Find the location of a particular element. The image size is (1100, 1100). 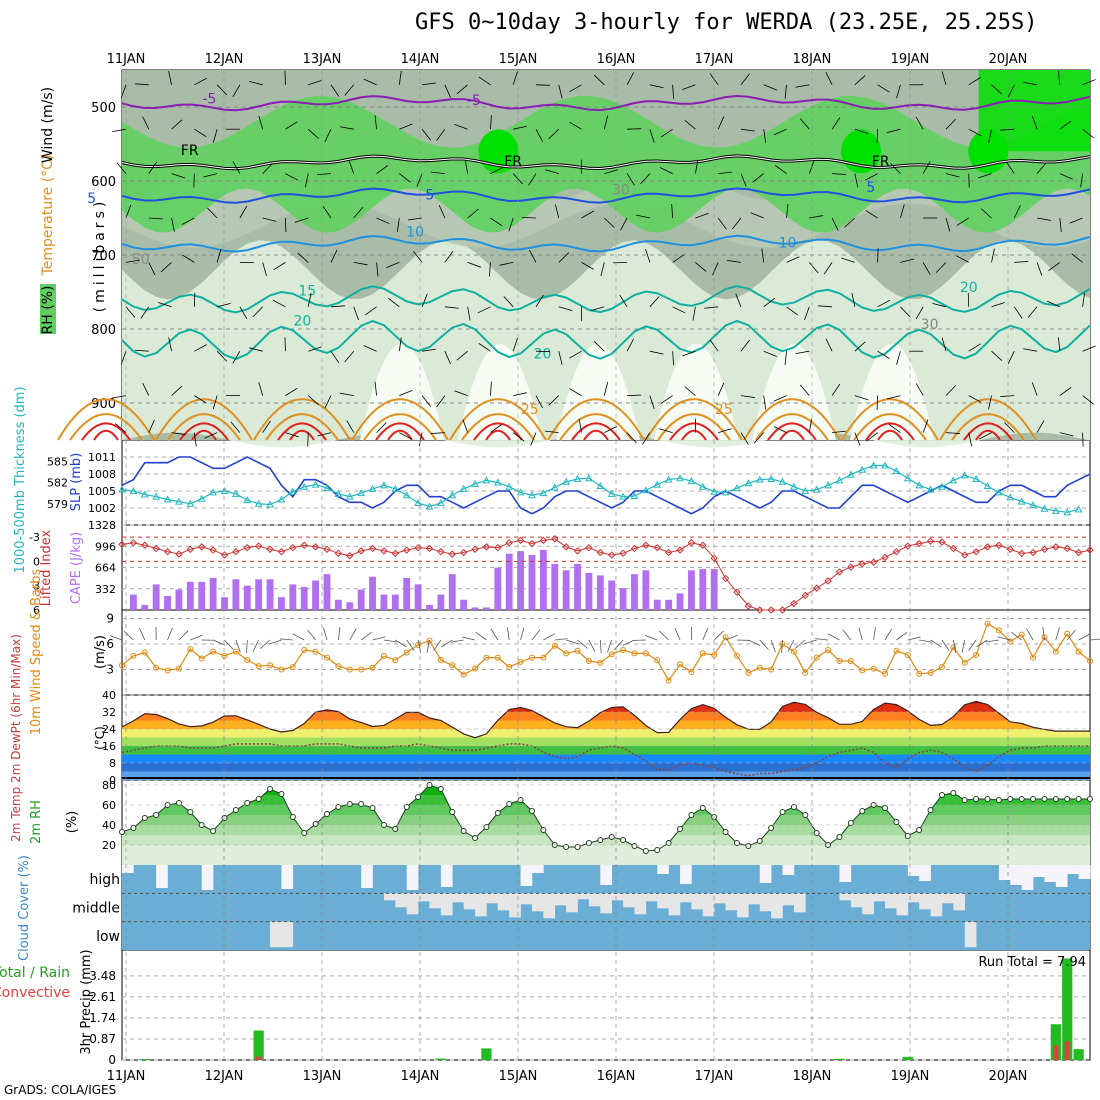

temp-tick-label: 0 is located at coordinates (112, 780).